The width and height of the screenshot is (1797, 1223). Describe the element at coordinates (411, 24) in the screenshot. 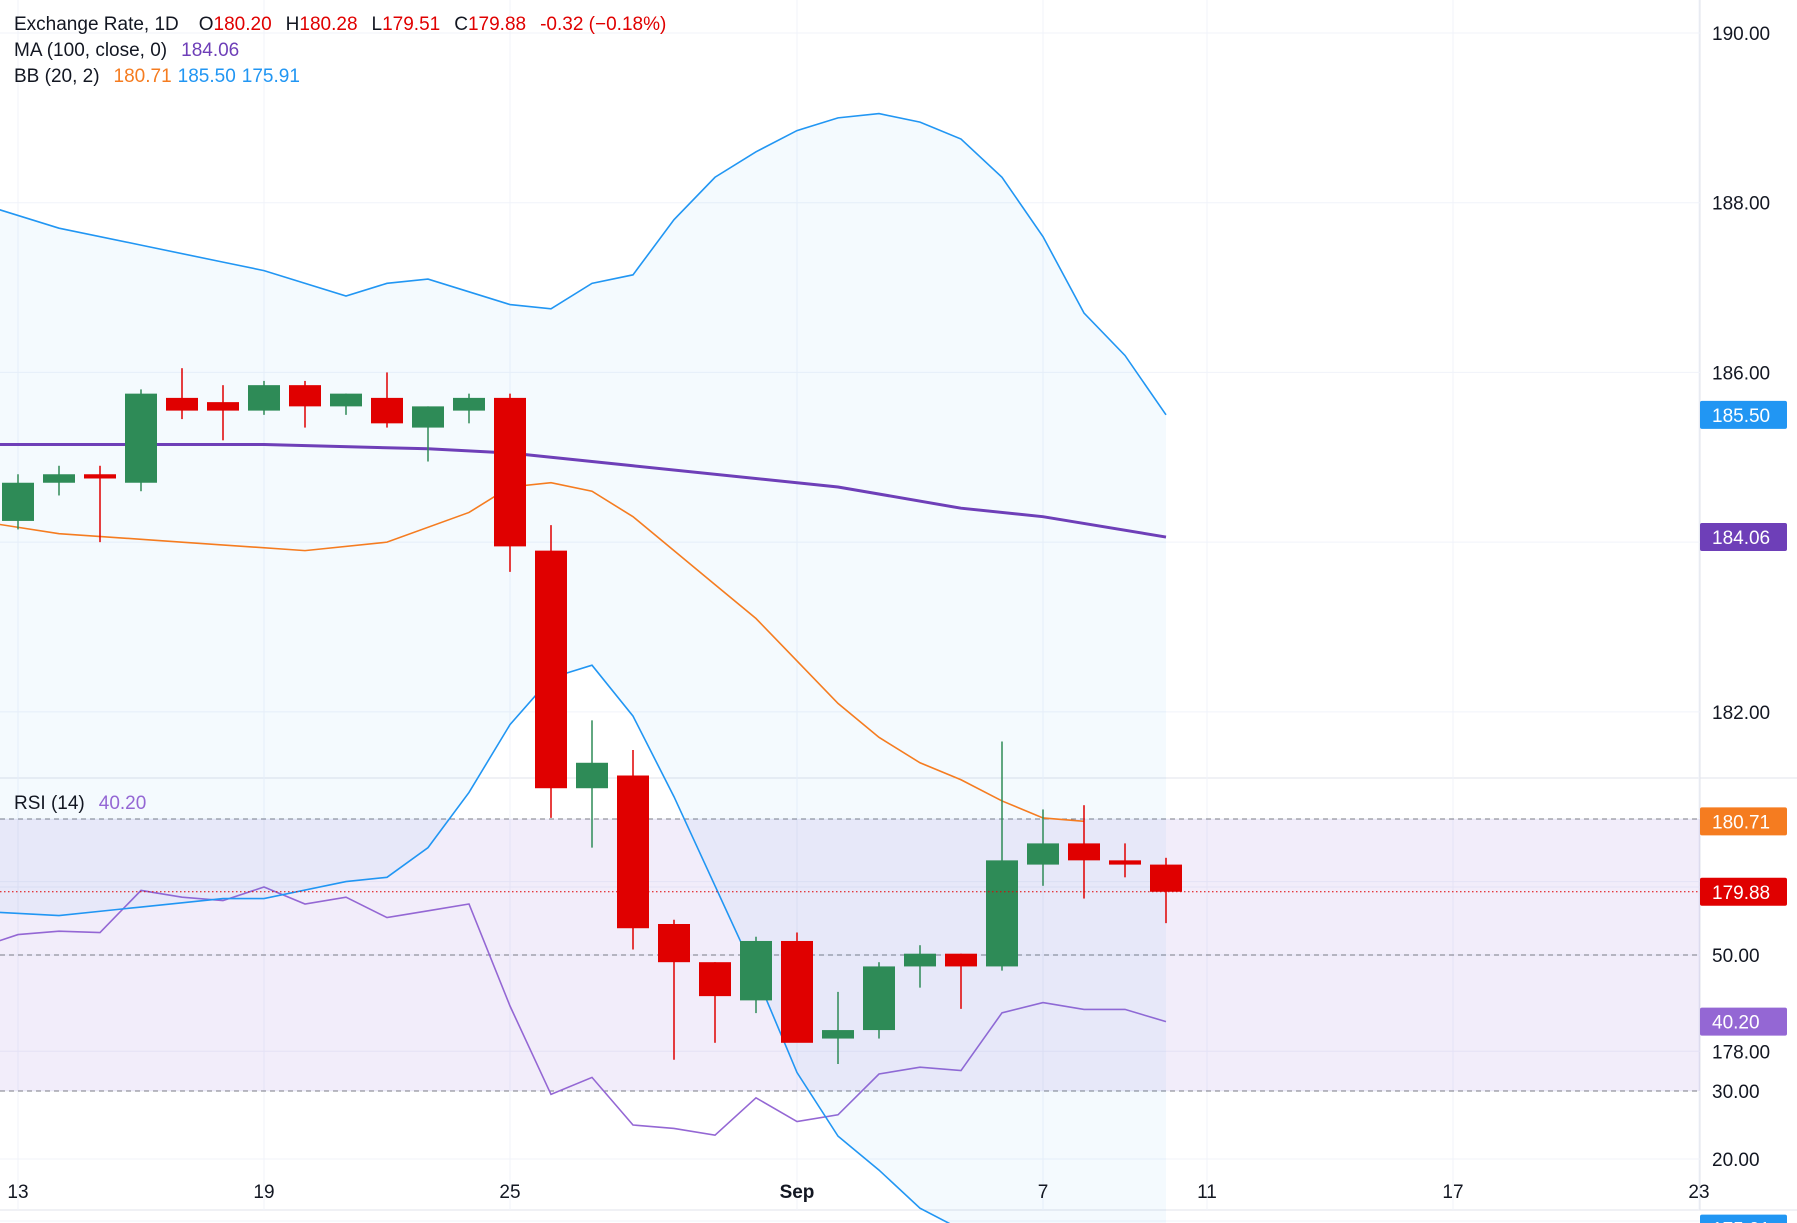

I see `low-value: 179.51` at that location.